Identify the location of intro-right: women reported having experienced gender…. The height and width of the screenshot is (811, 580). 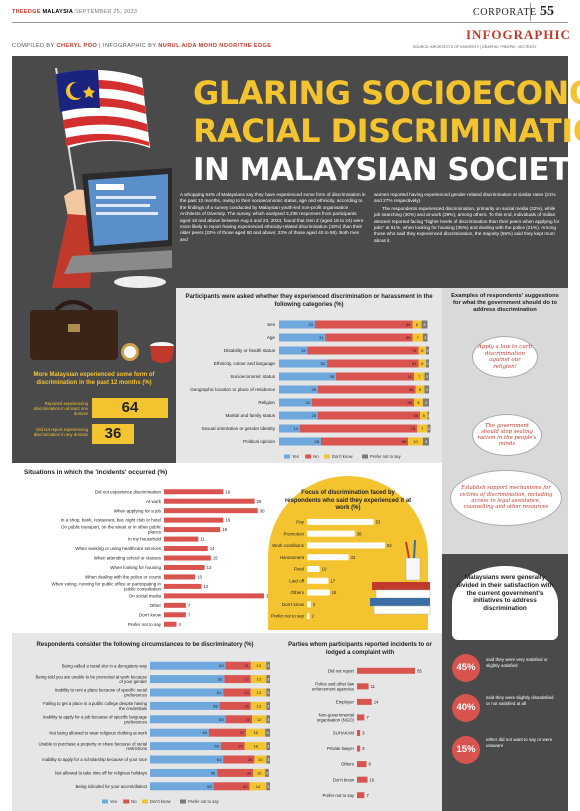
(468, 218).